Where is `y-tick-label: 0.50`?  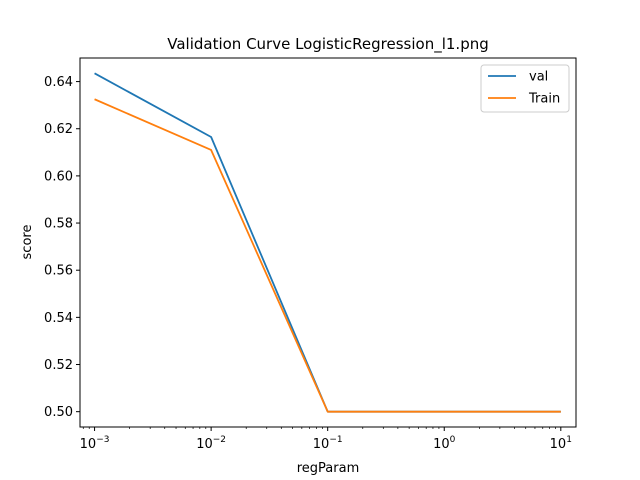
y-tick-label: 0.50 is located at coordinates (58, 412).